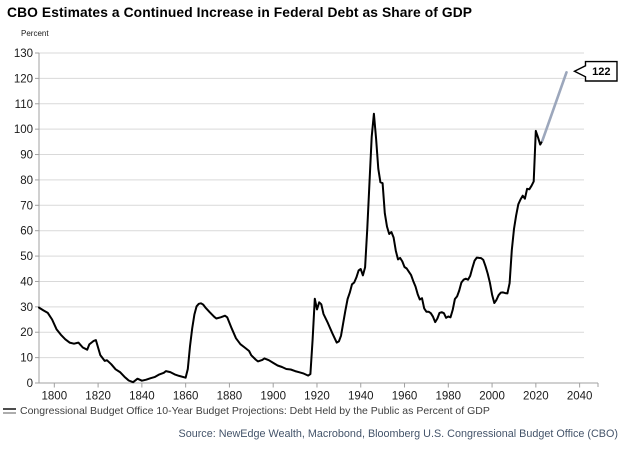 The height and width of the screenshot is (452, 623). Describe the element at coordinates (554, 106) in the screenshot. I see `projection-line` at that location.